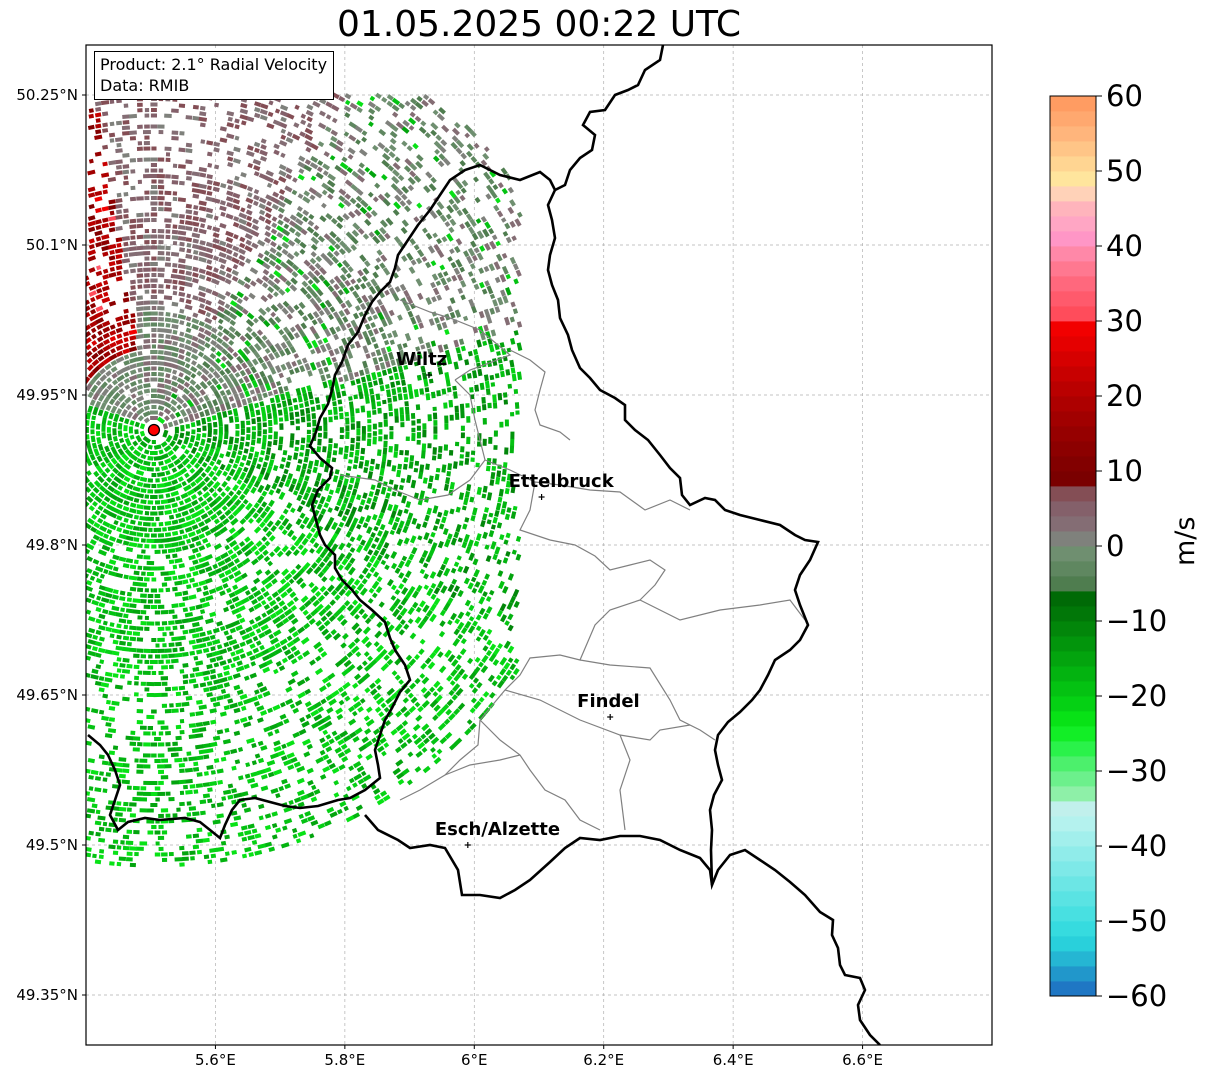 The height and width of the screenshot is (1081, 1207). I want to click on colorbar-tick-label: 60, so click(1124, 96).